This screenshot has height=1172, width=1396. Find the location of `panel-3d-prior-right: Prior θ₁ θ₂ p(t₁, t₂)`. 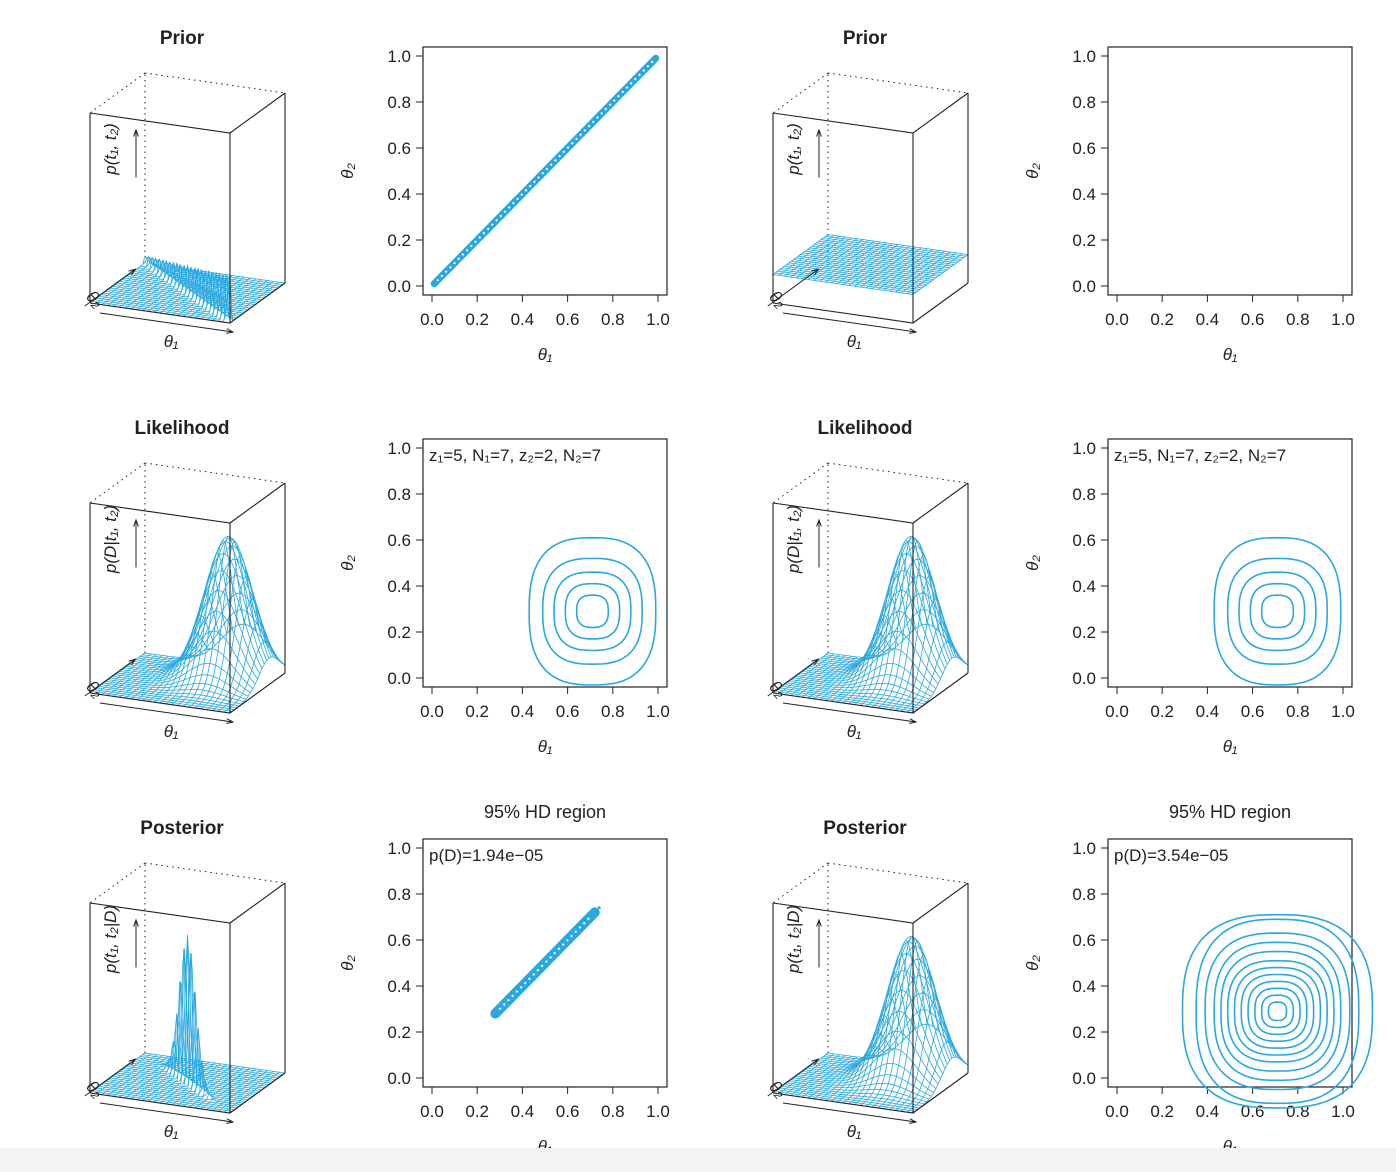

panel-3d-prior-right: Prior θ₁ θ₂ p(t₁, t₂) is located at coordinates (867, 189).